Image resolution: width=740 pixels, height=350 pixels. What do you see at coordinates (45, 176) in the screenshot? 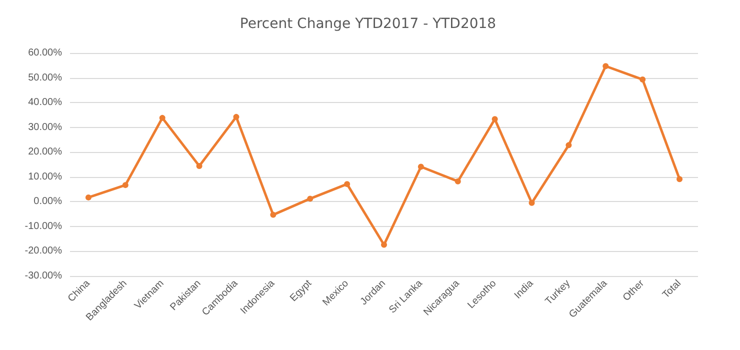
I see `y-tick-label: 10.00%` at bounding box center [45, 176].